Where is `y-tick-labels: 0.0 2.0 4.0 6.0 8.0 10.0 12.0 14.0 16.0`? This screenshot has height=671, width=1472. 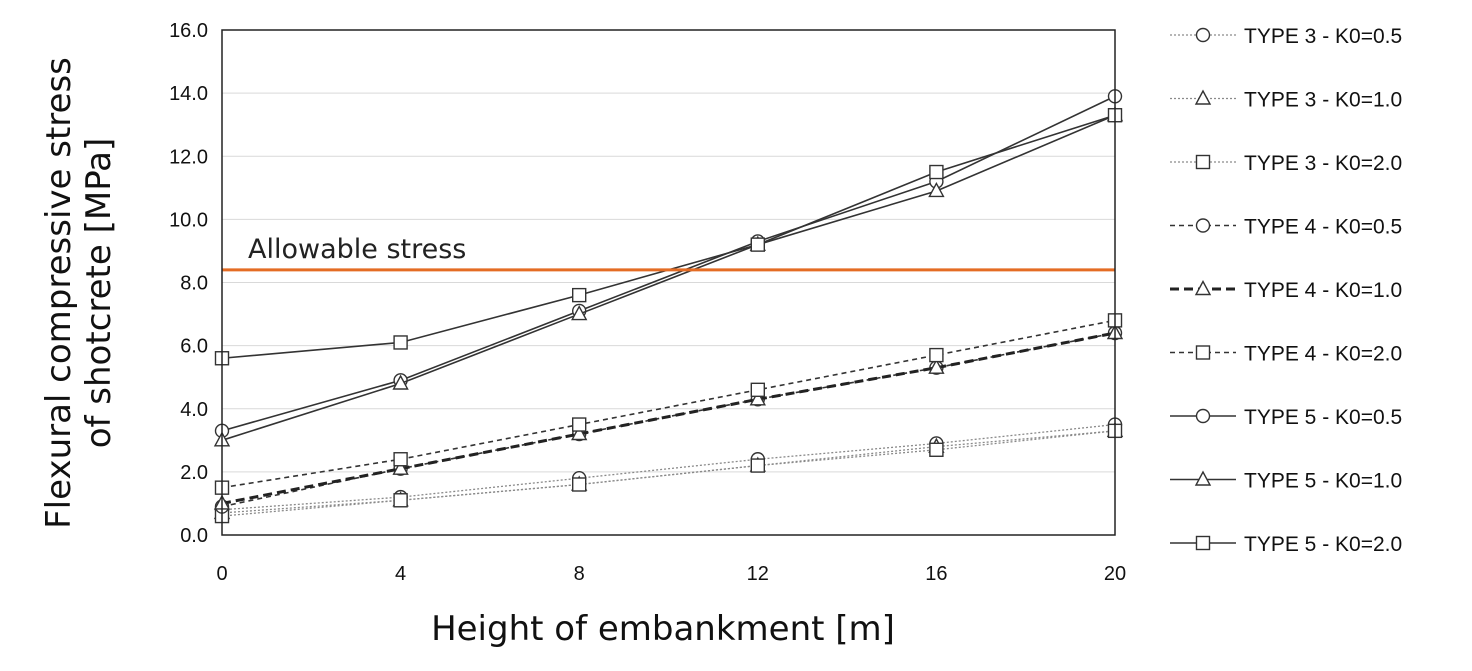 y-tick-labels: 0.0 2.0 4.0 6.0 8.0 10.0 12.0 14.0 16.0 is located at coordinates (188, 283).